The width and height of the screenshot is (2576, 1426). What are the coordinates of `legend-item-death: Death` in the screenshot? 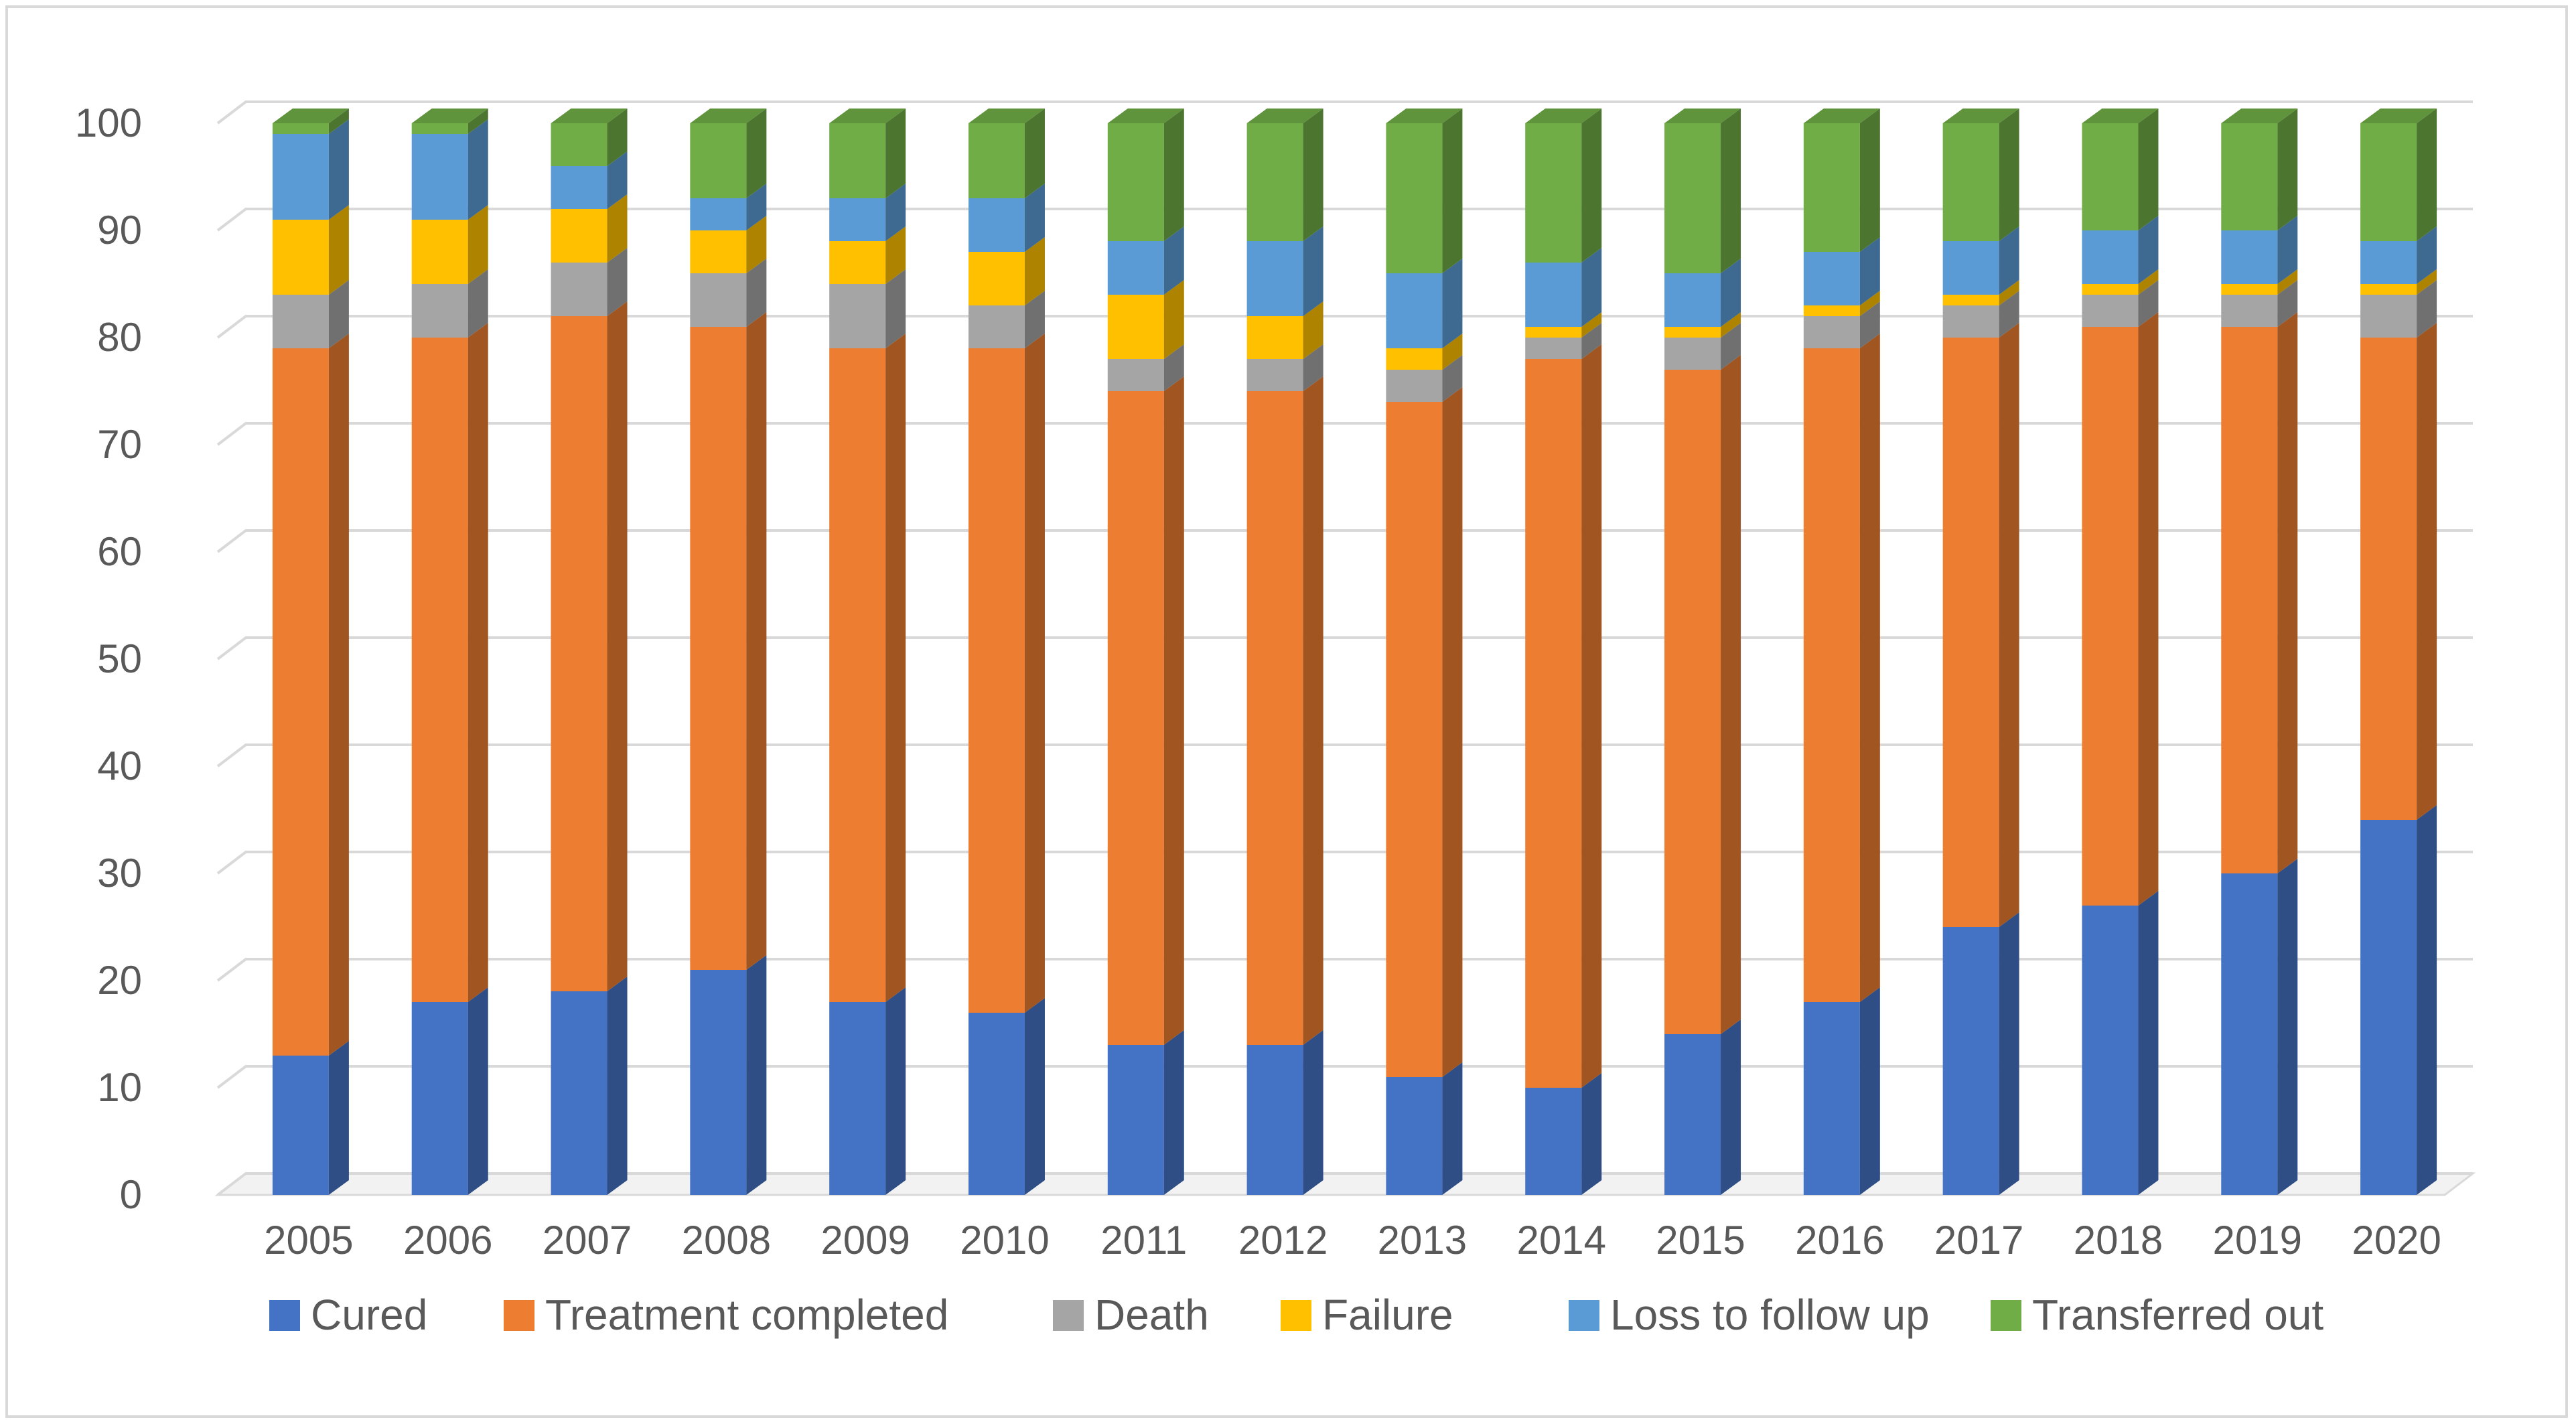 It's located at (1131, 1315).